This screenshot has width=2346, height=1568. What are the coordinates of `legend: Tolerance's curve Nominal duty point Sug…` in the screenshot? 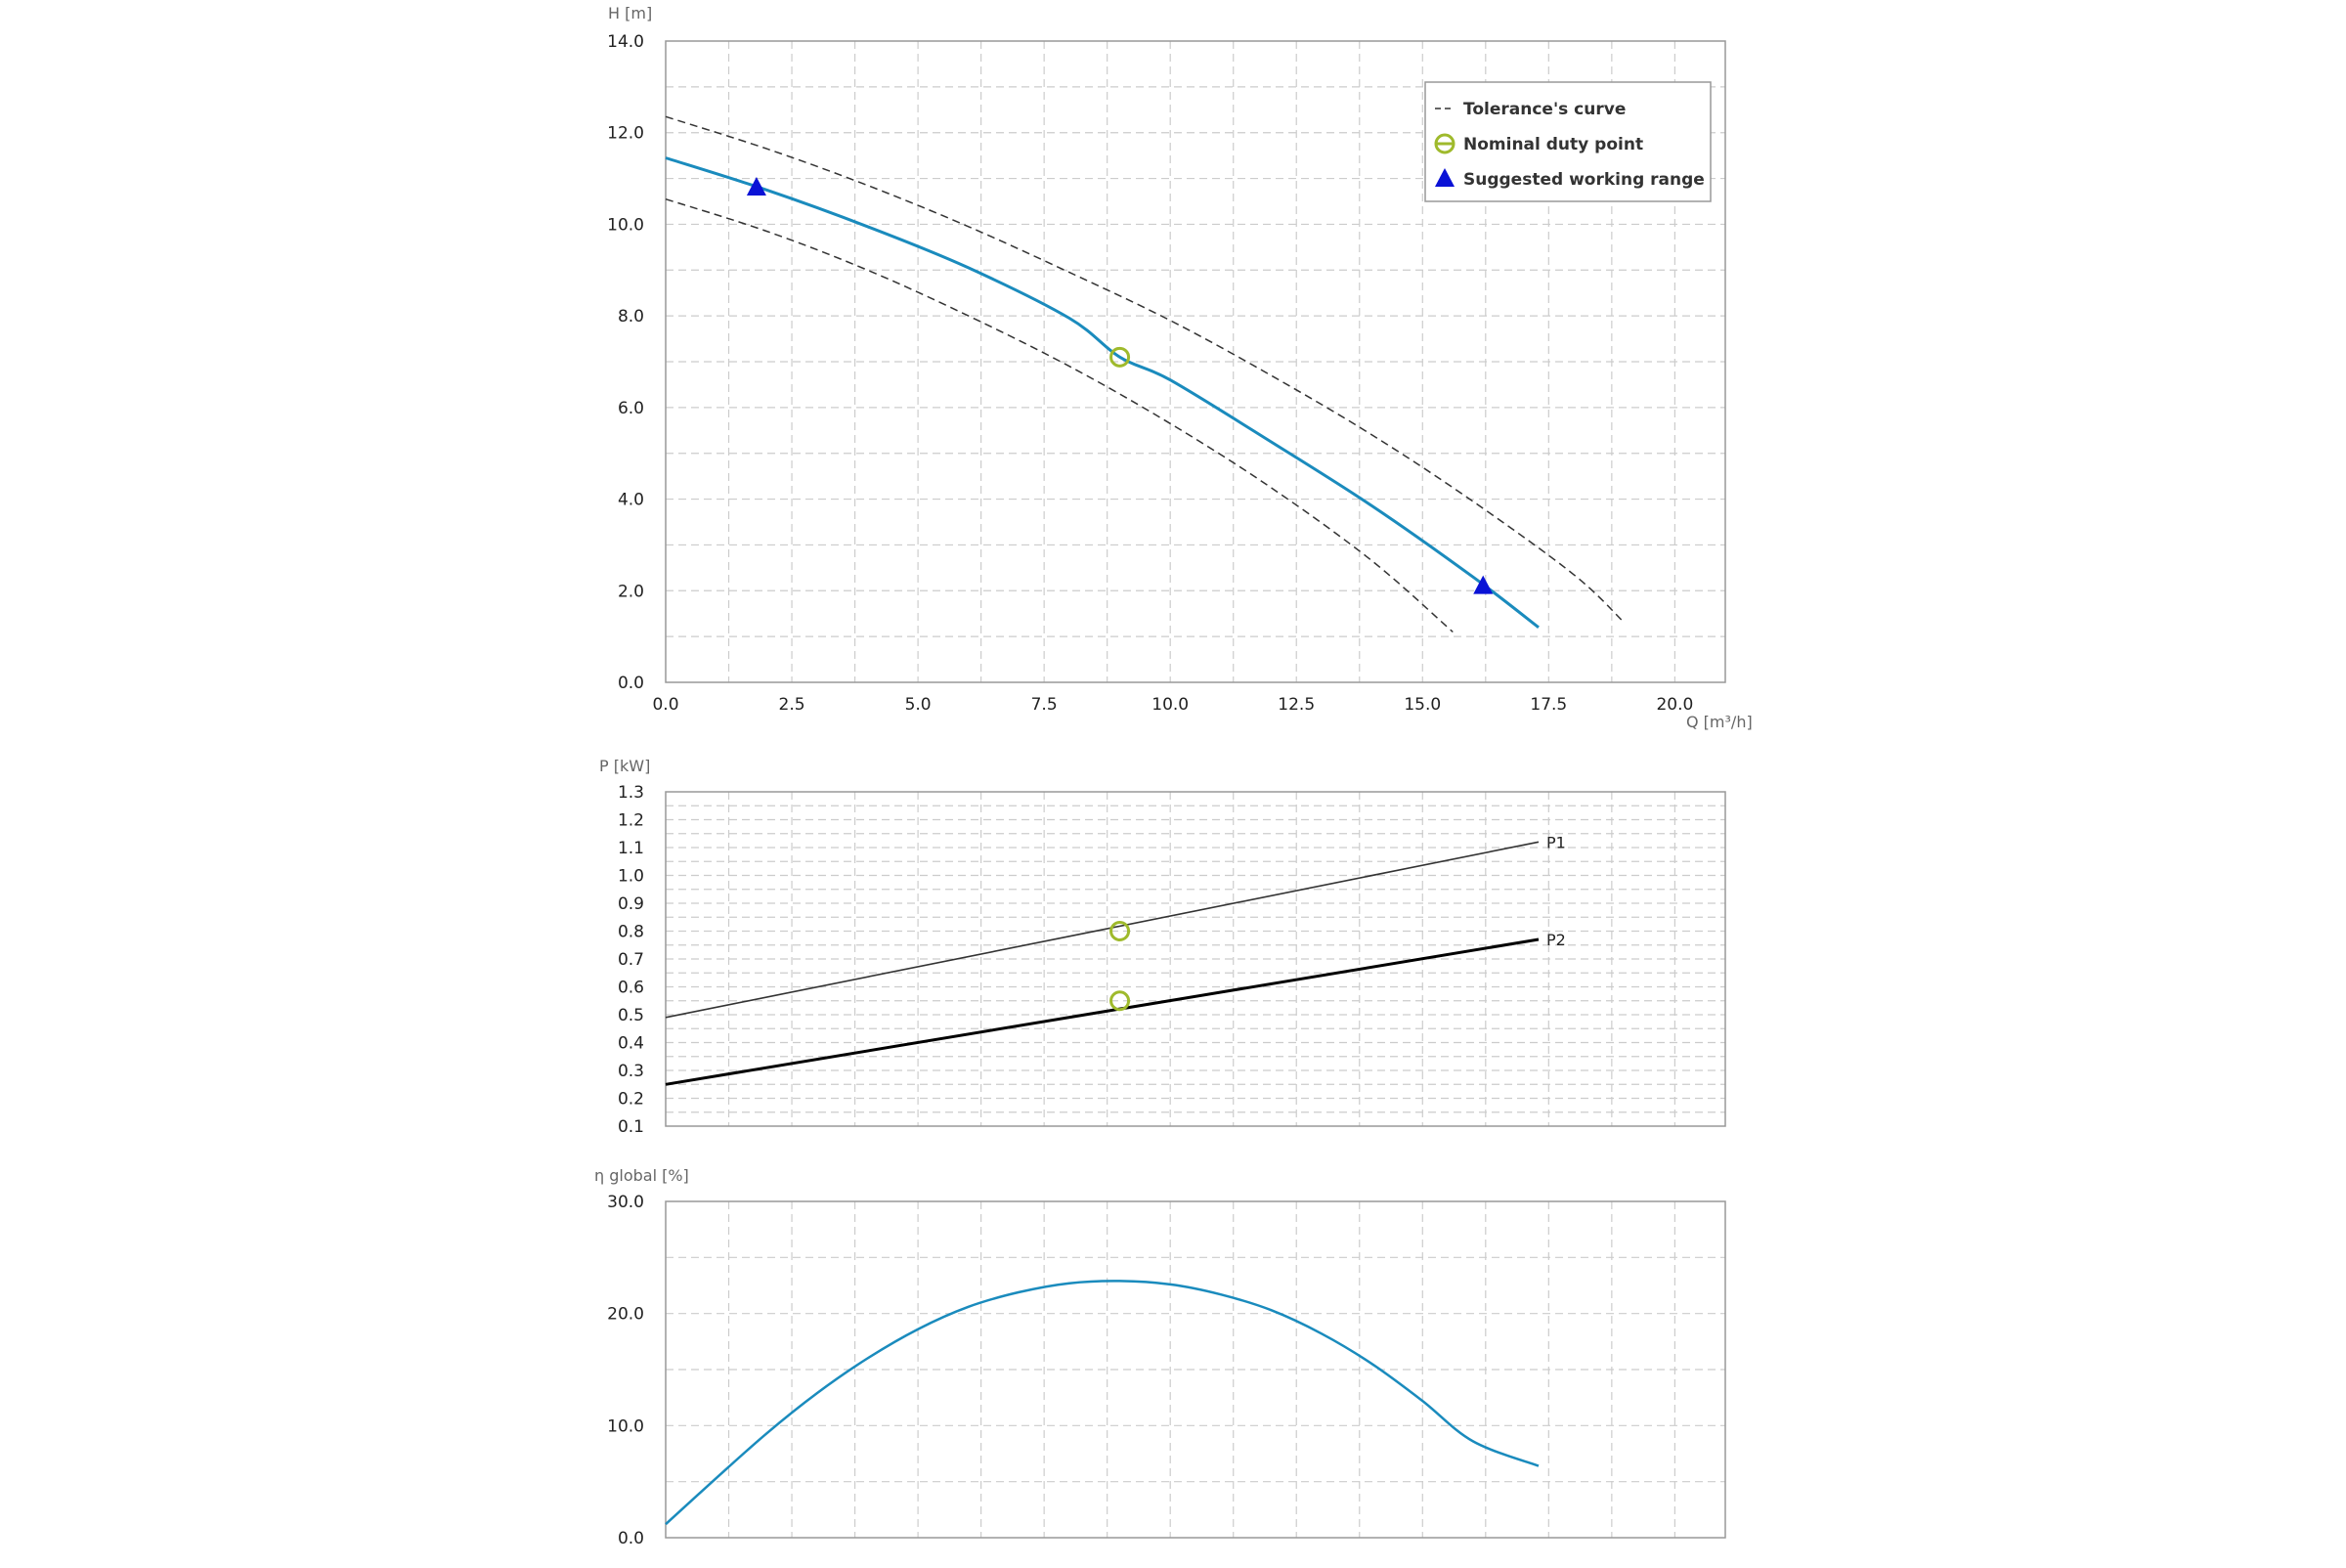 It's located at (1568, 141).